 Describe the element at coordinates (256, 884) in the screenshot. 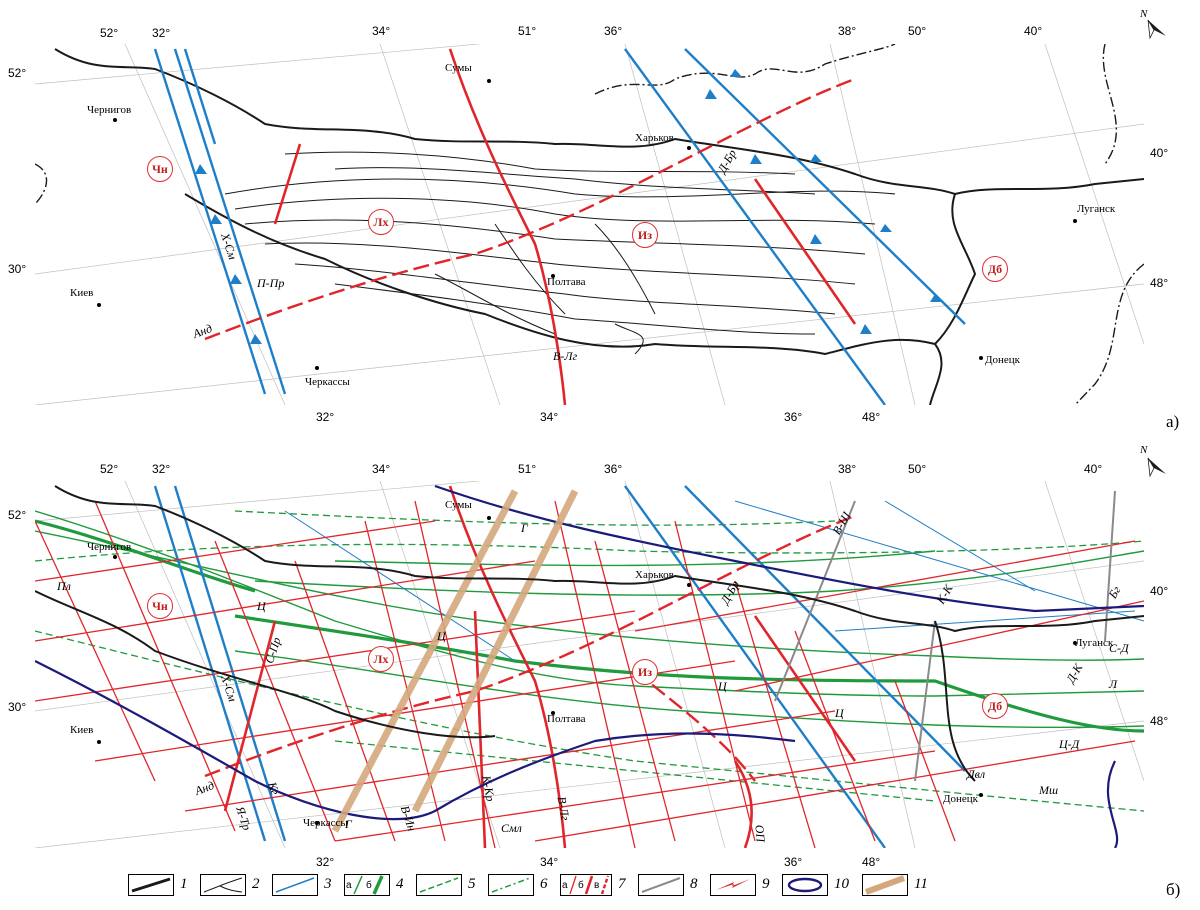

I see `legend-number: 2` at that location.